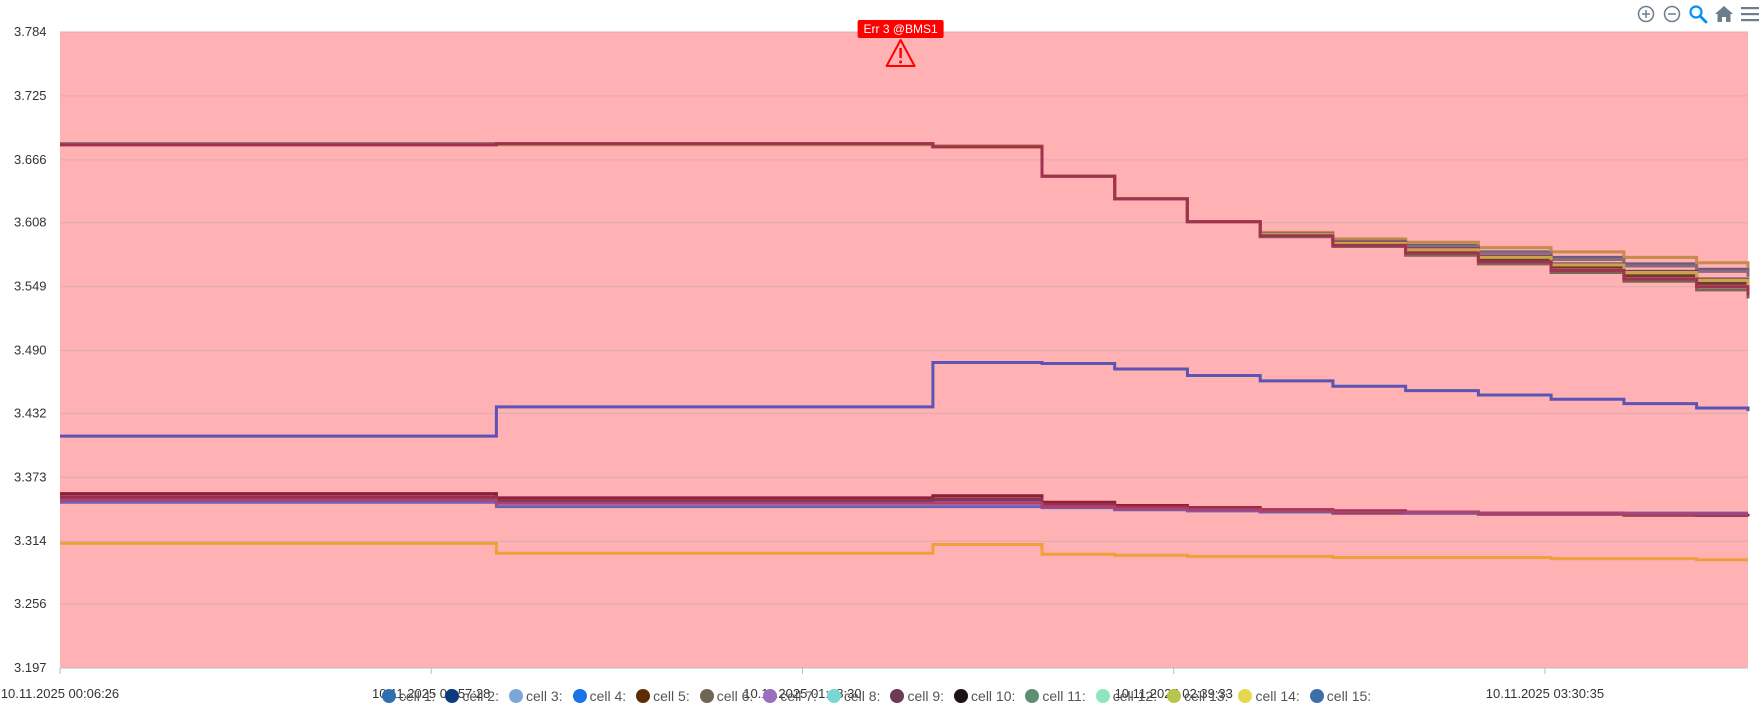 The width and height of the screenshot is (1763, 714). What do you see at coordinates (1064, 696) in the screenshot?
I see `legend-label: cell 11:` at bounding box center [1064, 696].